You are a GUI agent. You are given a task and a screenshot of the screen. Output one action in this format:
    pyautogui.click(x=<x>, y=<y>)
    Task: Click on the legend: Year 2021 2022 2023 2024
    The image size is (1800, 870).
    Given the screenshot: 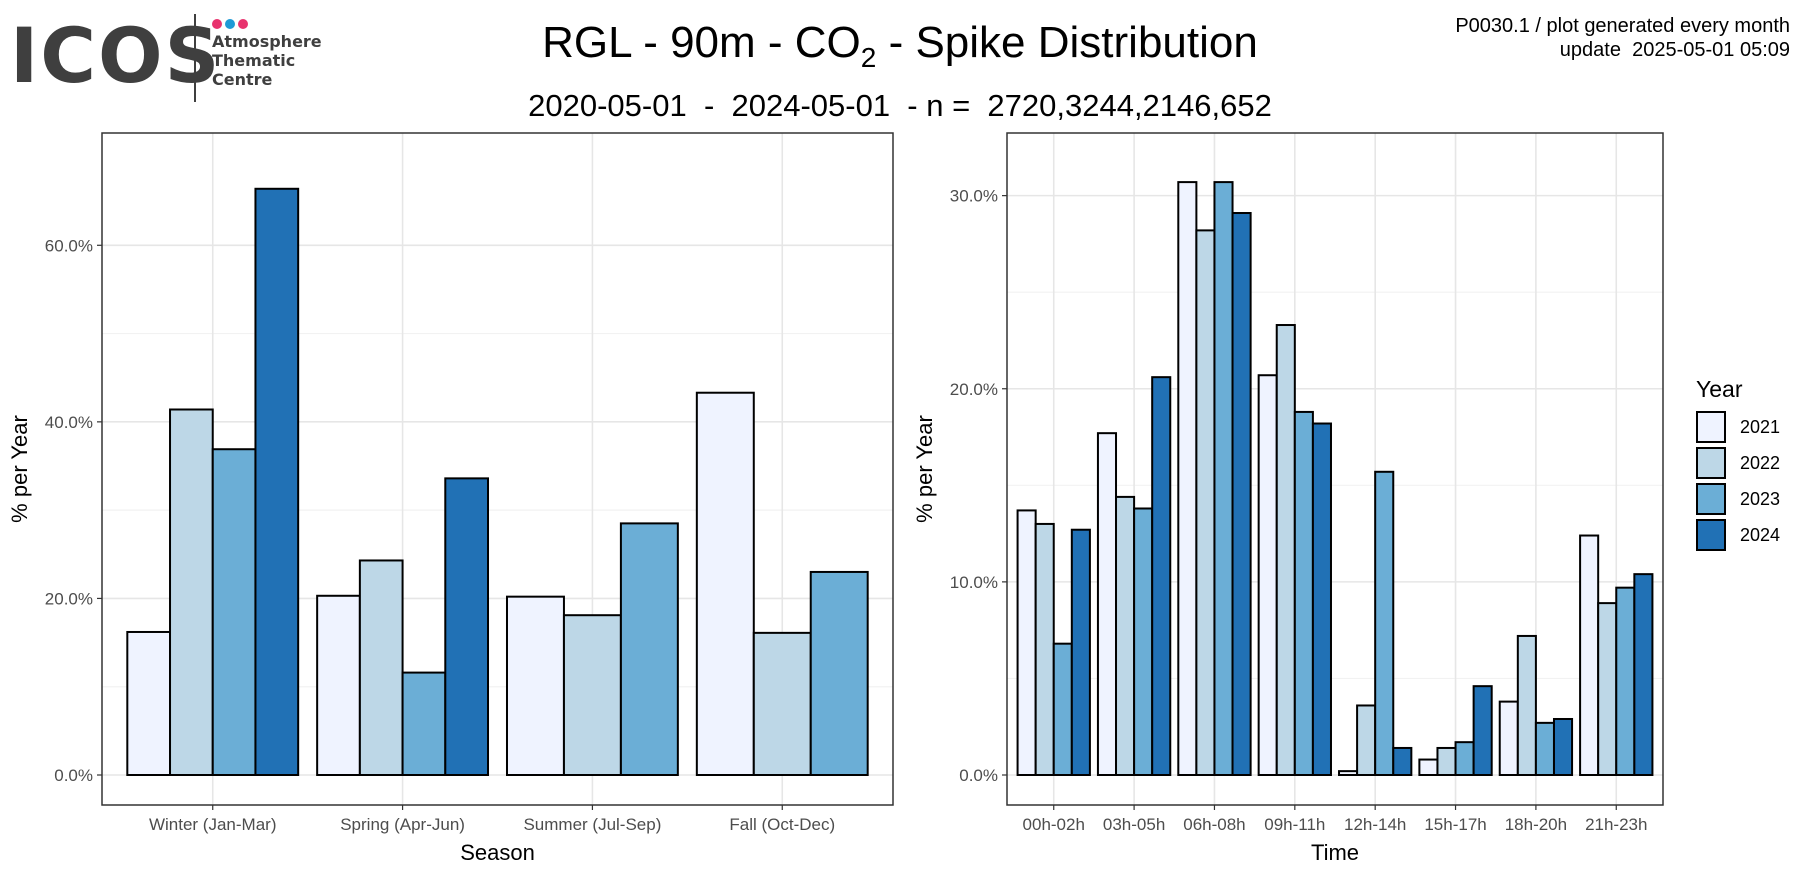 What is the action you would take?
    pyautogui.click(x=1738, y=464)
    